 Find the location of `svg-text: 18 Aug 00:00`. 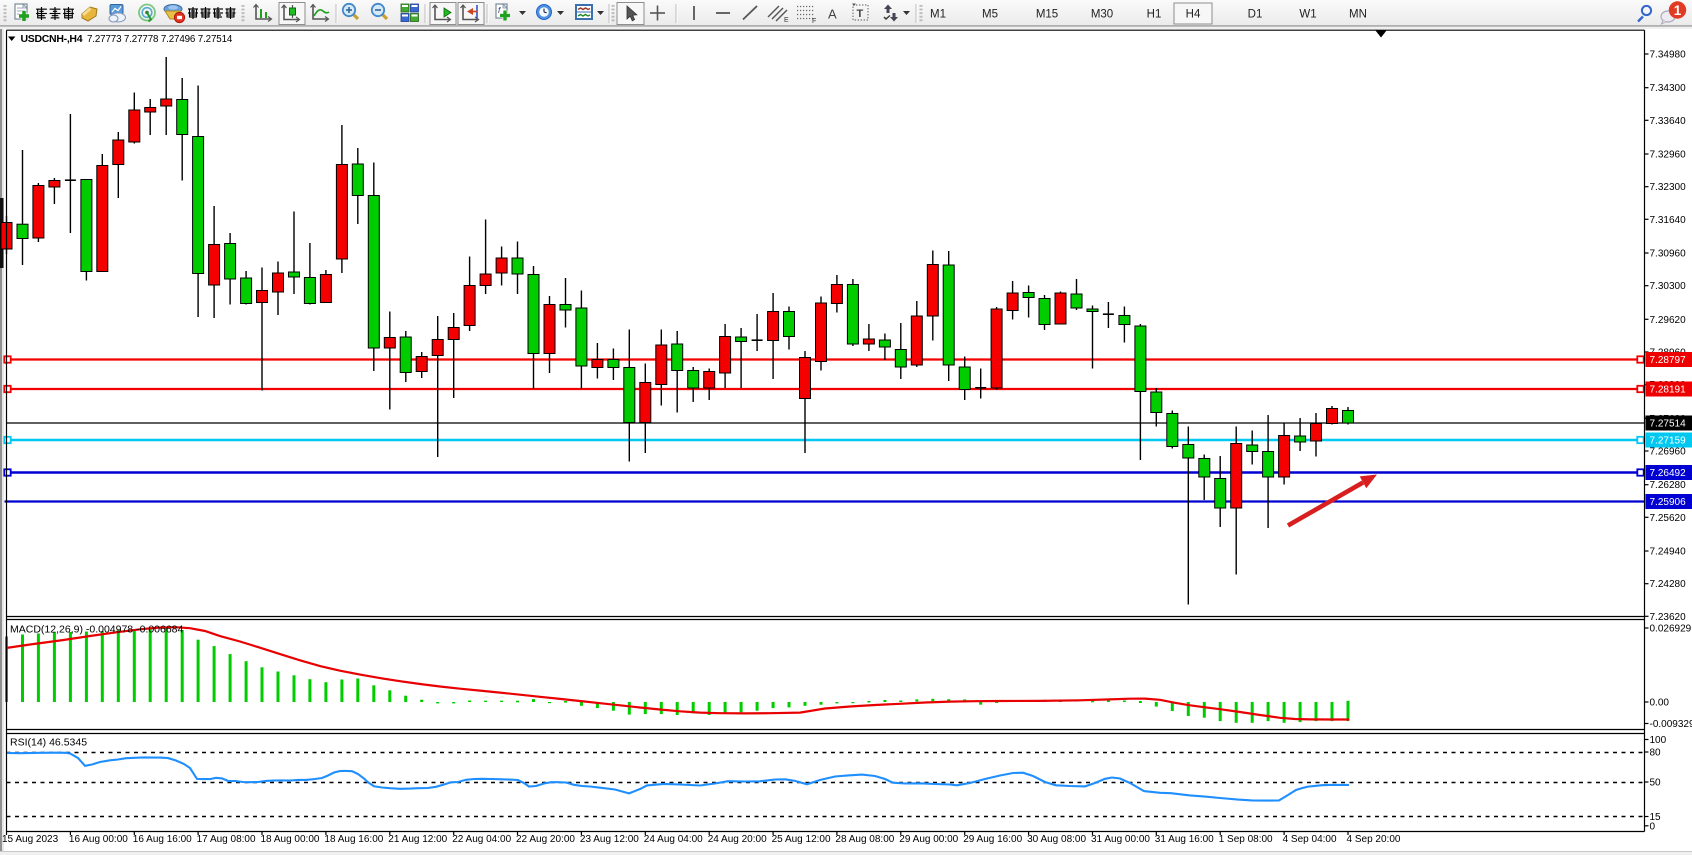

svg-text: 18 Aug 00:00 is located at coordinates (290, 839).